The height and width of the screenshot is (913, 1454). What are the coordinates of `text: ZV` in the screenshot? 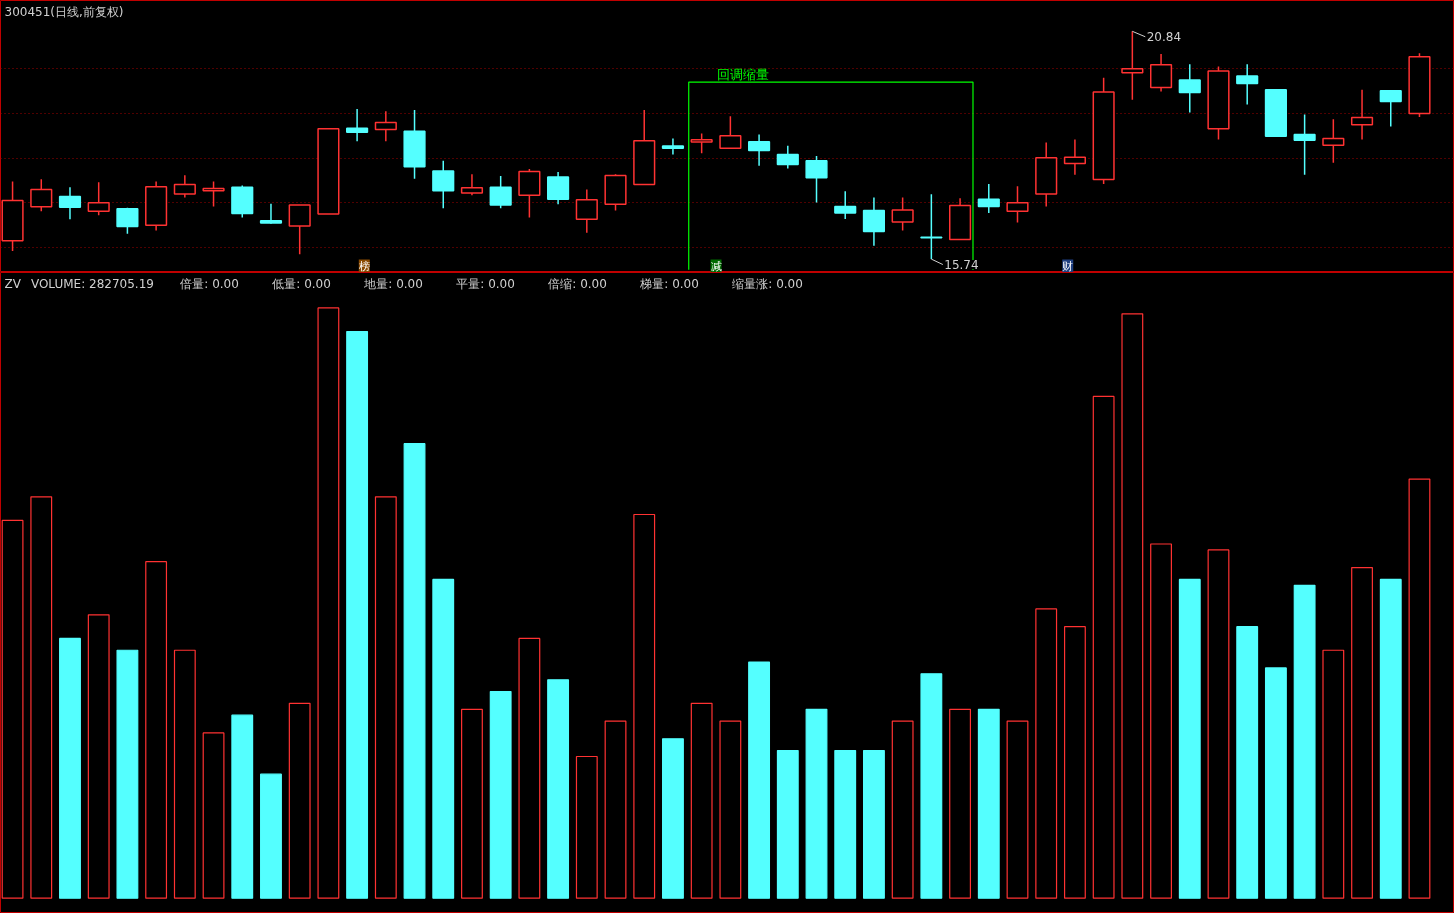 It's located at (13, 283).